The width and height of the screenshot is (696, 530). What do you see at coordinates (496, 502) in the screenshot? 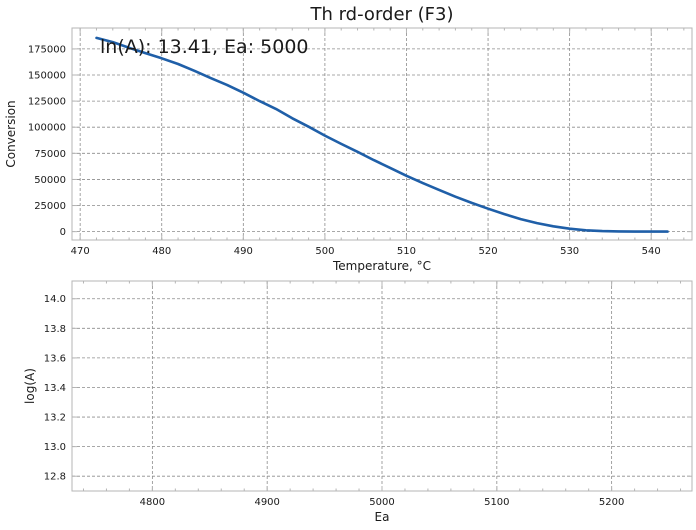
I see `x-tick-label: 5100` at bounding box center [496, 502].